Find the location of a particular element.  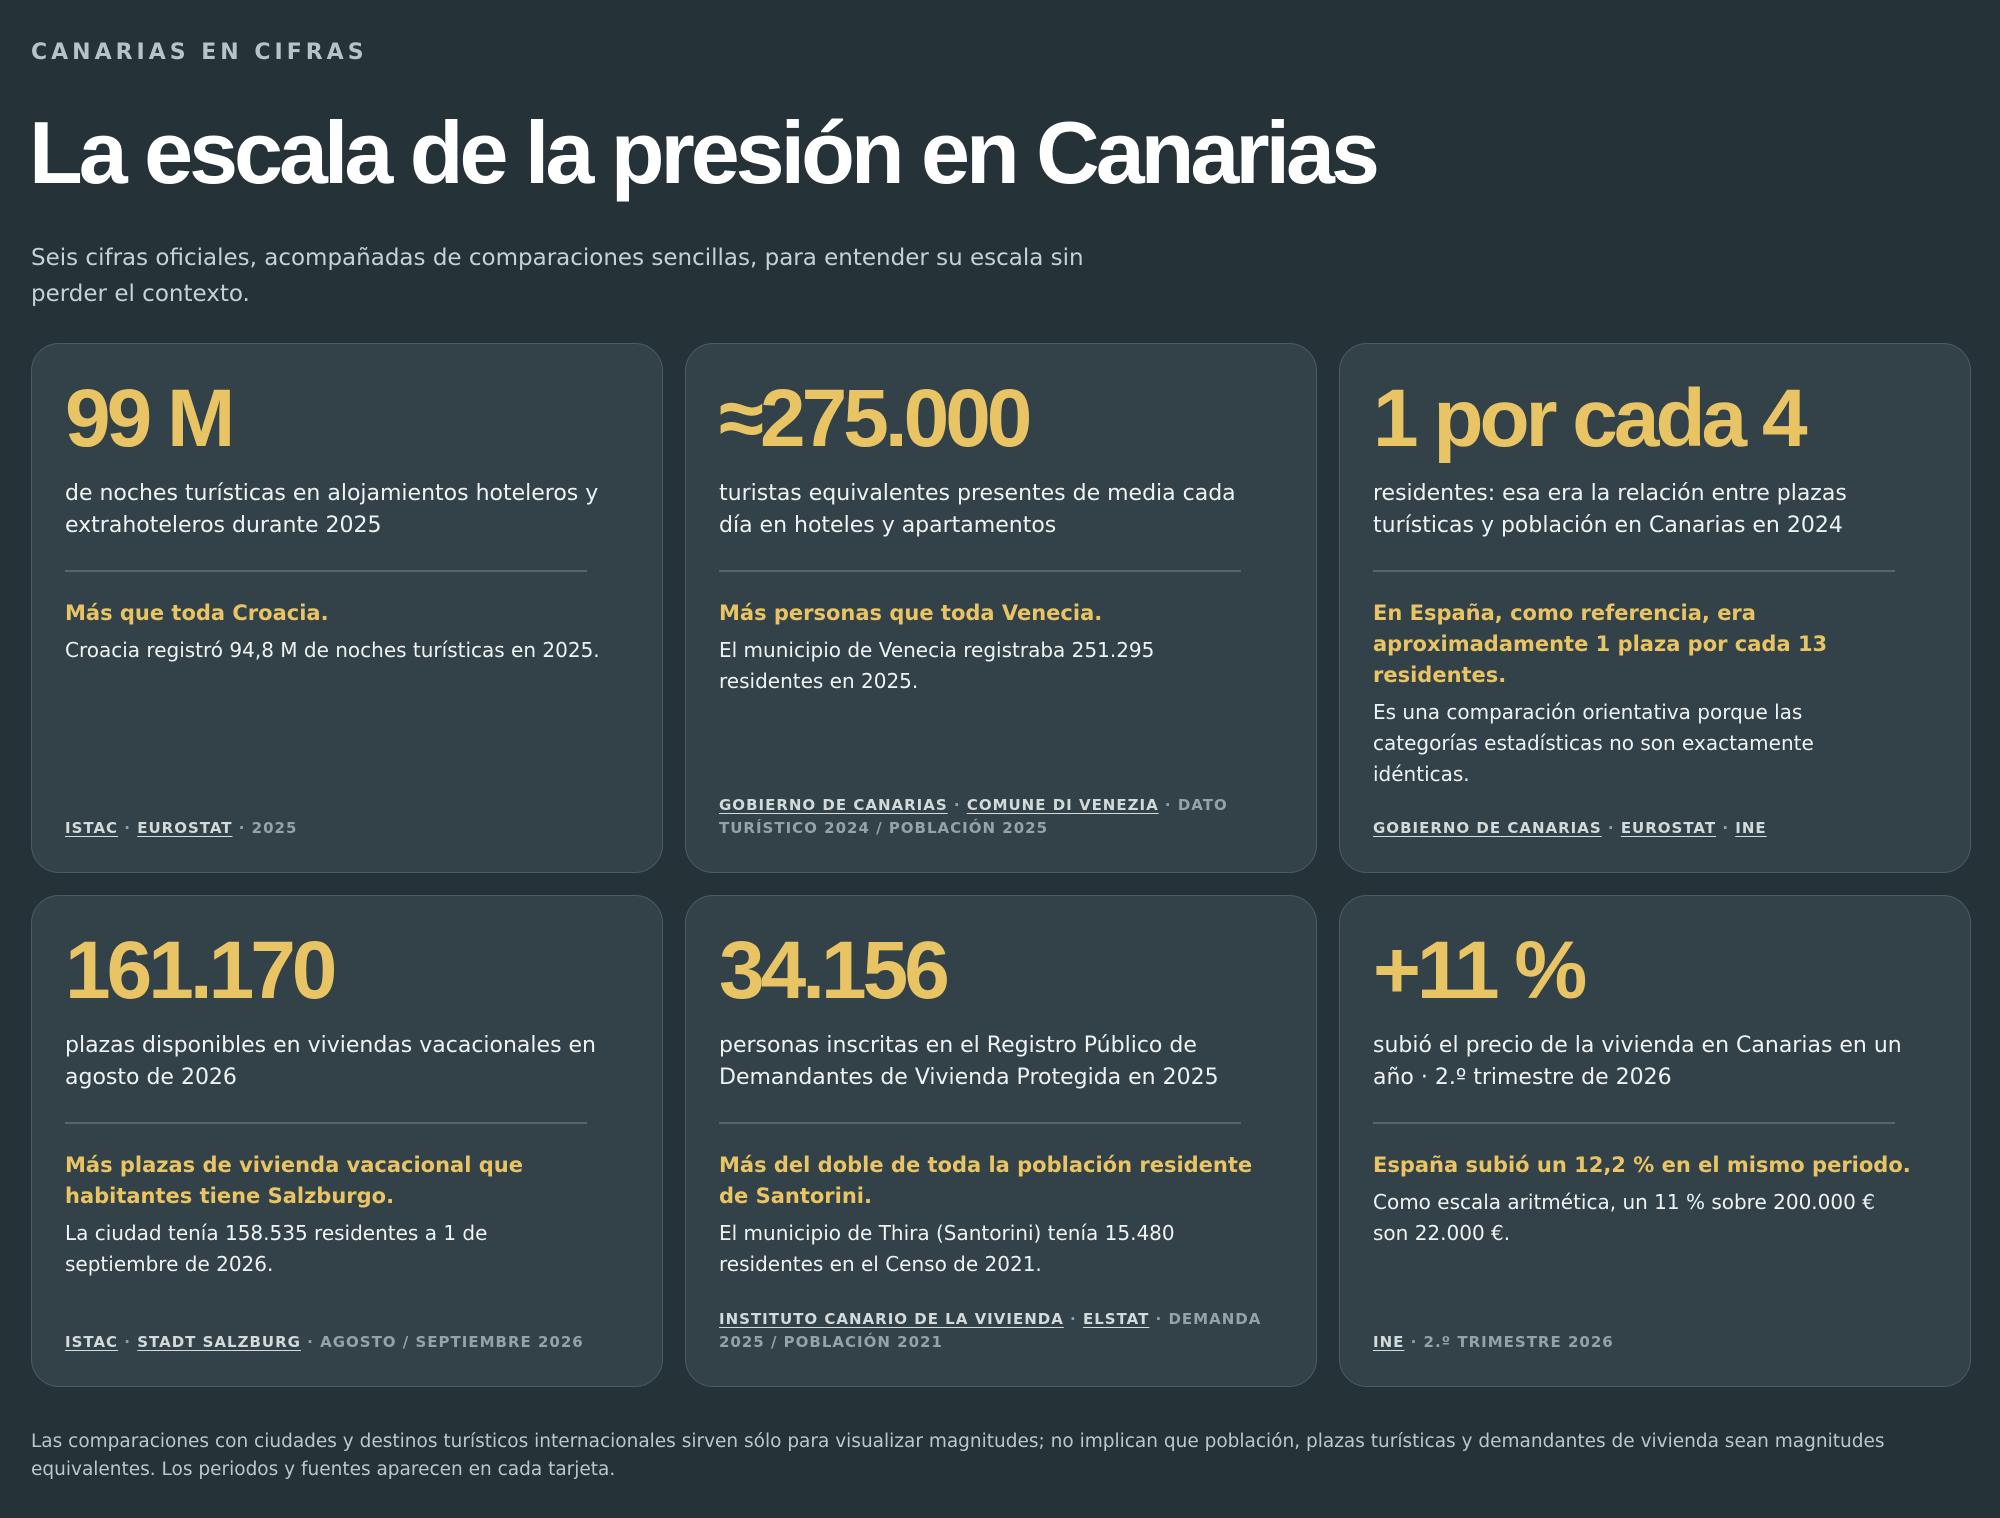

stat-value: 161.170 is located at coordinates (201, 970).